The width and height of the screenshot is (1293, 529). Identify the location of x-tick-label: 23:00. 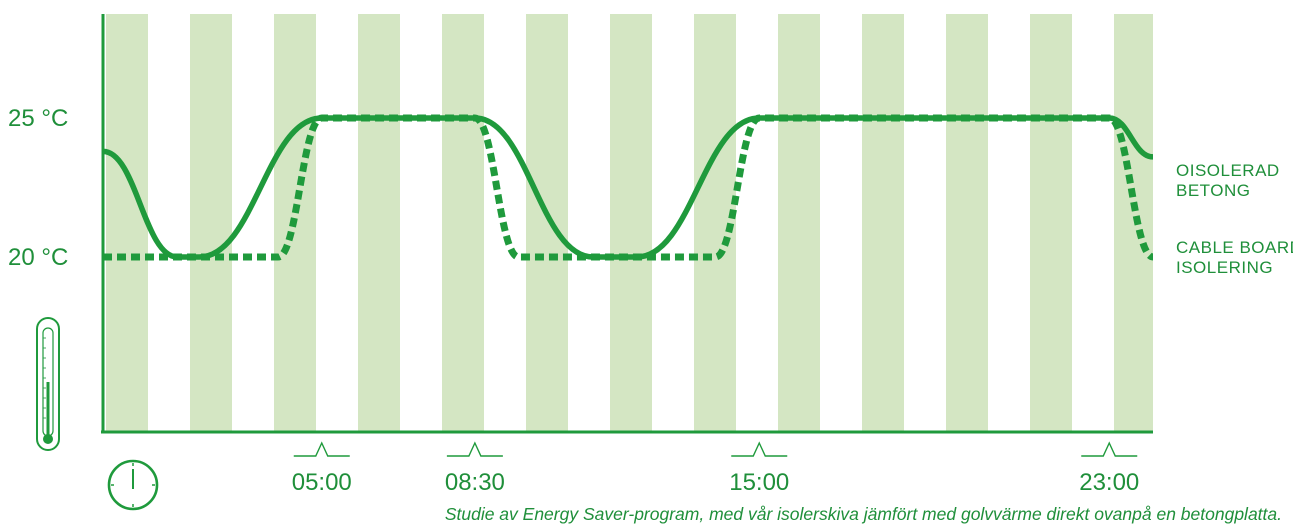
(1109, 482).